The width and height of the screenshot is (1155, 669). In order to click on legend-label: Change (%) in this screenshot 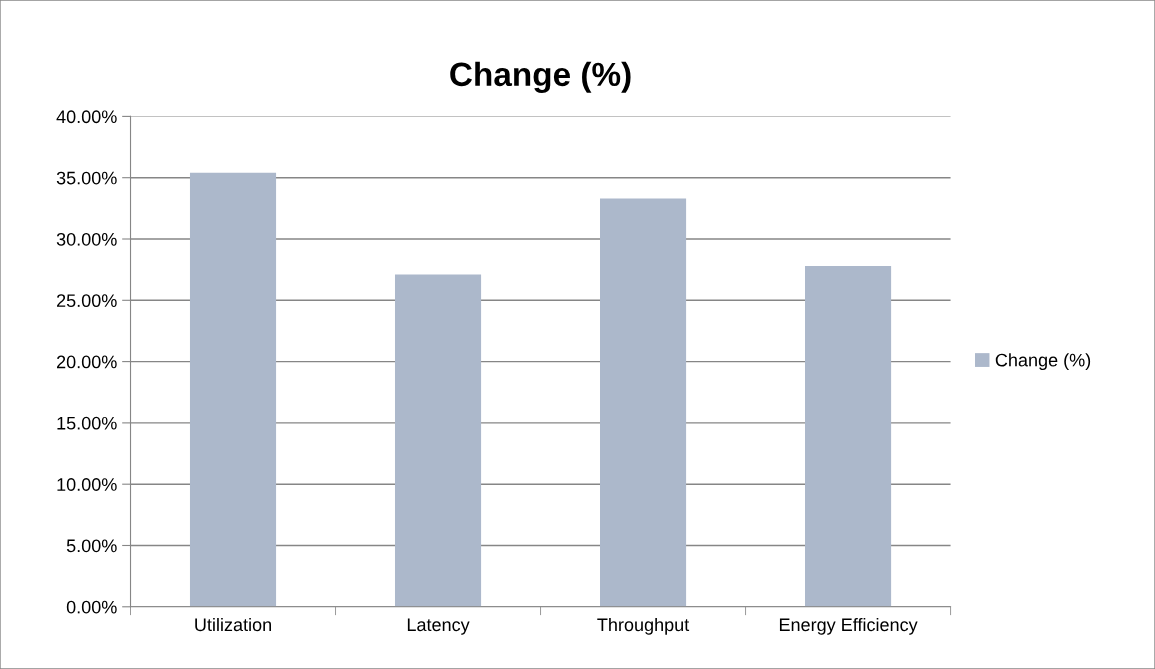, I will do `click(1043, 362)`.